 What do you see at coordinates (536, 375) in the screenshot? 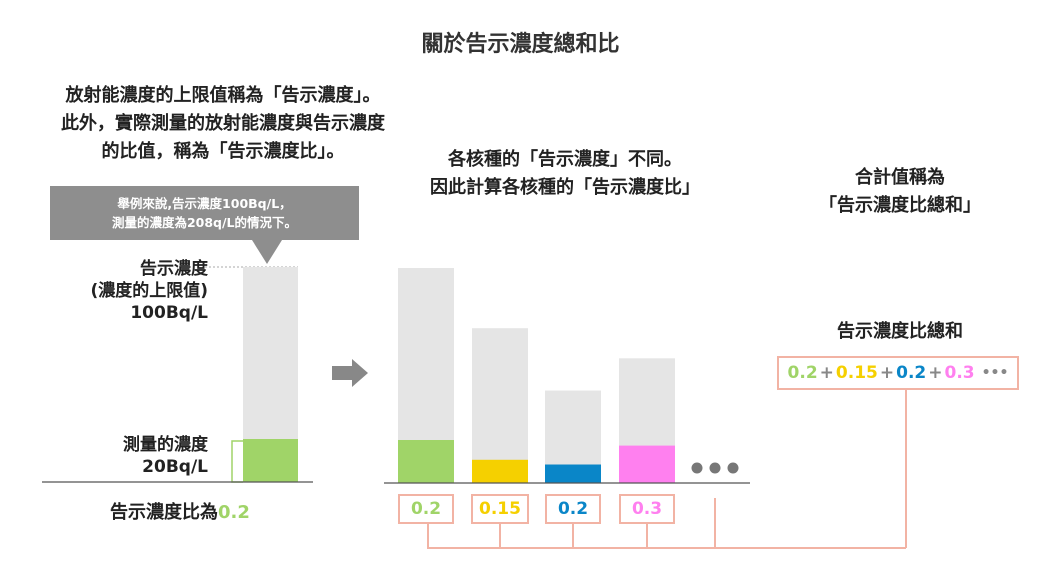
I see `nuclide-bars` at bounding box center [536, 375].